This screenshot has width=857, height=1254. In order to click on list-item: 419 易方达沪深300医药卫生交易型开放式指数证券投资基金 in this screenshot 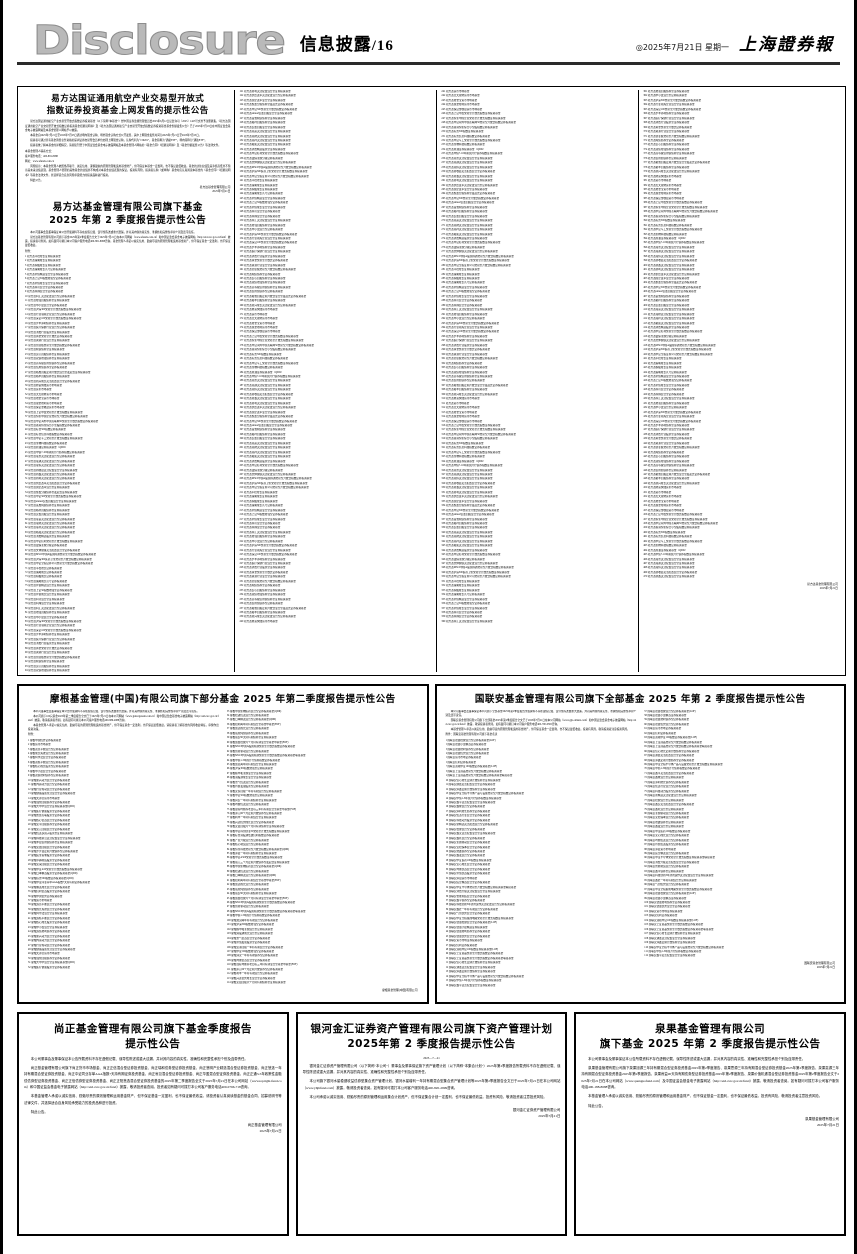, I will do `click(677, 350)`.